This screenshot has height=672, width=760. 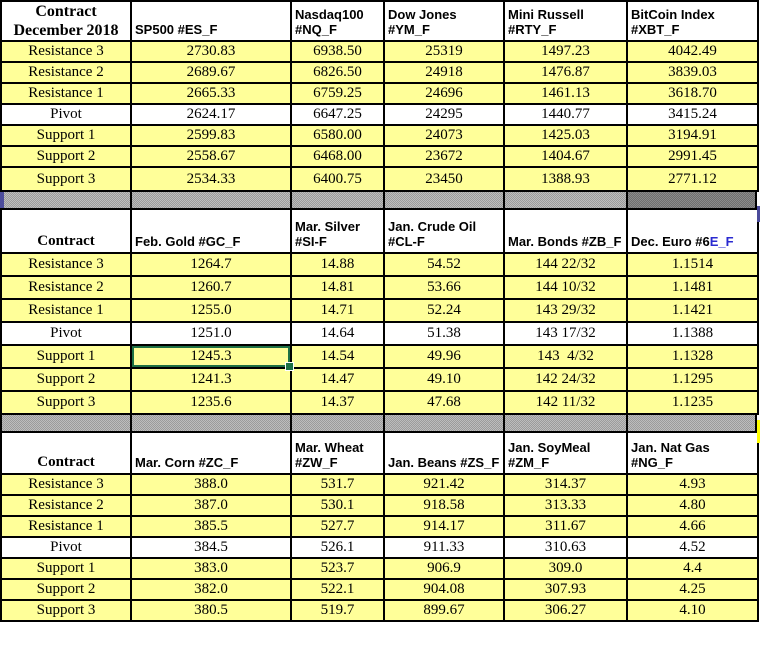 I want to click on value-cell: 1461.13, so click(x=565, y=93).